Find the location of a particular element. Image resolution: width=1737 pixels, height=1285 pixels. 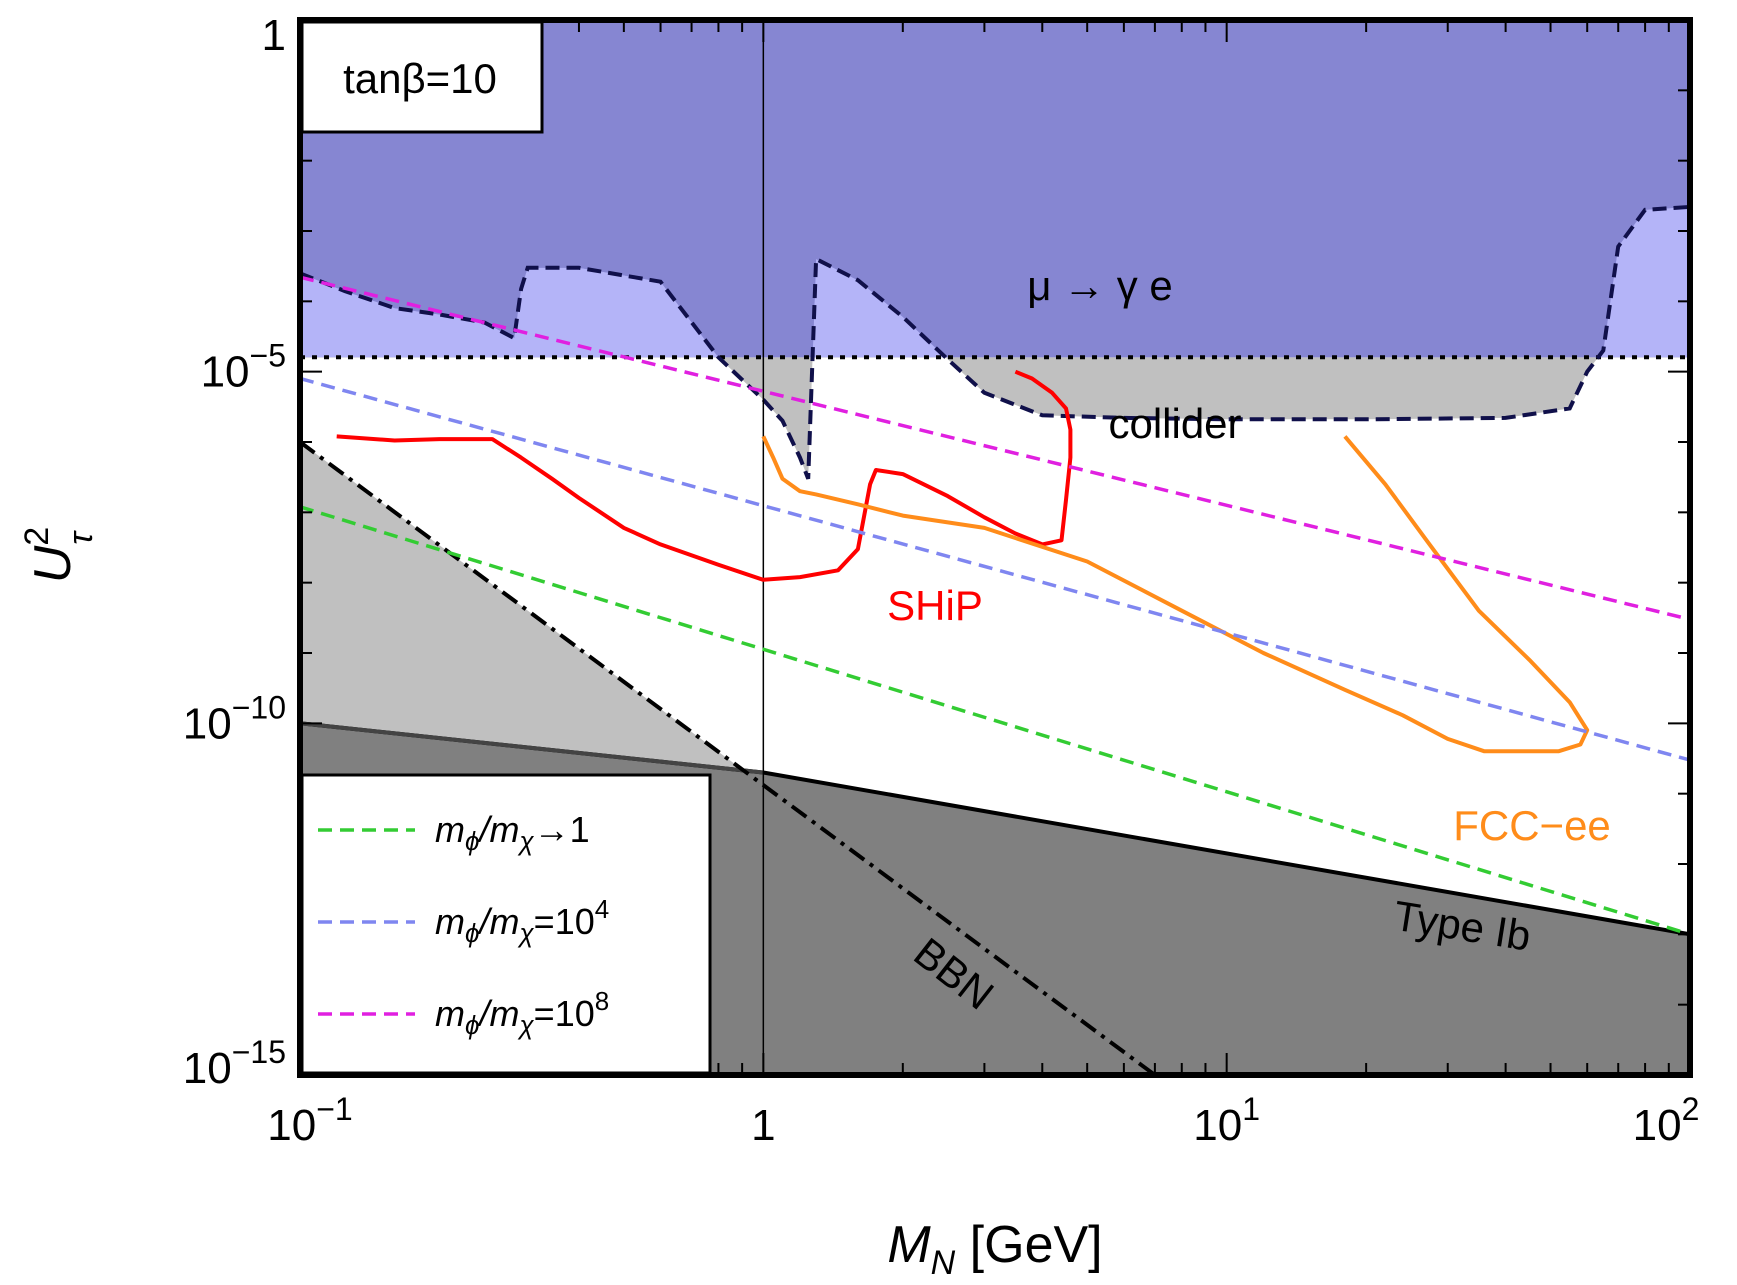

x-tick-label-base: 1 is located at coordinates (763, 1125).